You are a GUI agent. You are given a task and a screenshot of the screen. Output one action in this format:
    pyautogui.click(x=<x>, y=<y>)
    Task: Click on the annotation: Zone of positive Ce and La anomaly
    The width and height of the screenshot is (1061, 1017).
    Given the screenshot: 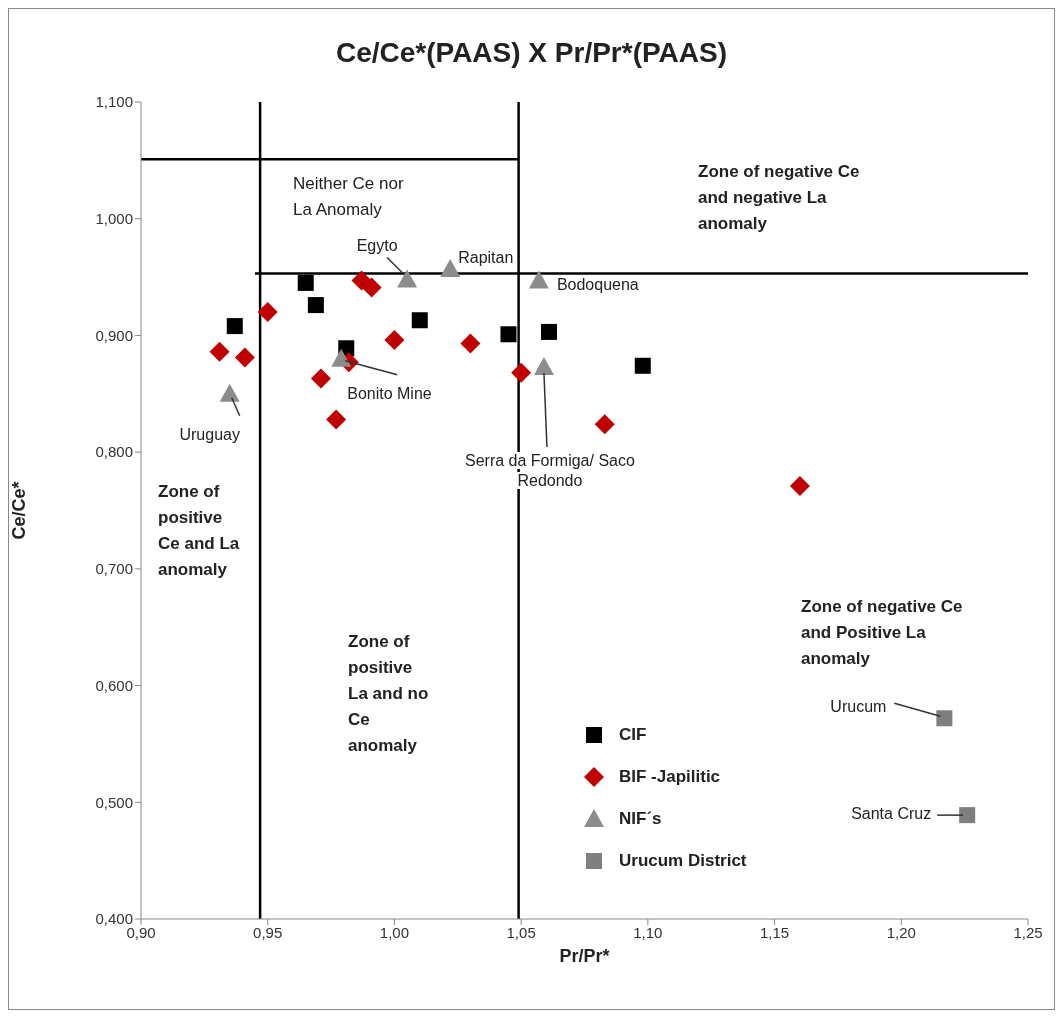 What is the action you would take?
    pyautogui.click(x=199, y=531)
    